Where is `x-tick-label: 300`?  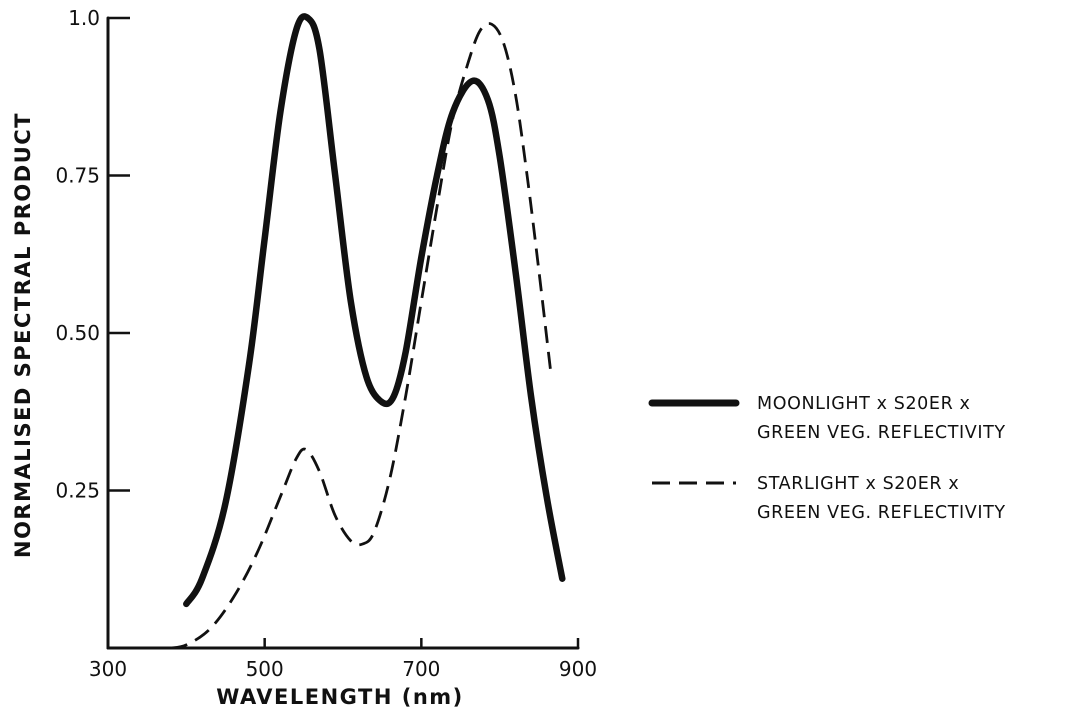
x-tick-label: 300 is located at coordinates (108, 669).